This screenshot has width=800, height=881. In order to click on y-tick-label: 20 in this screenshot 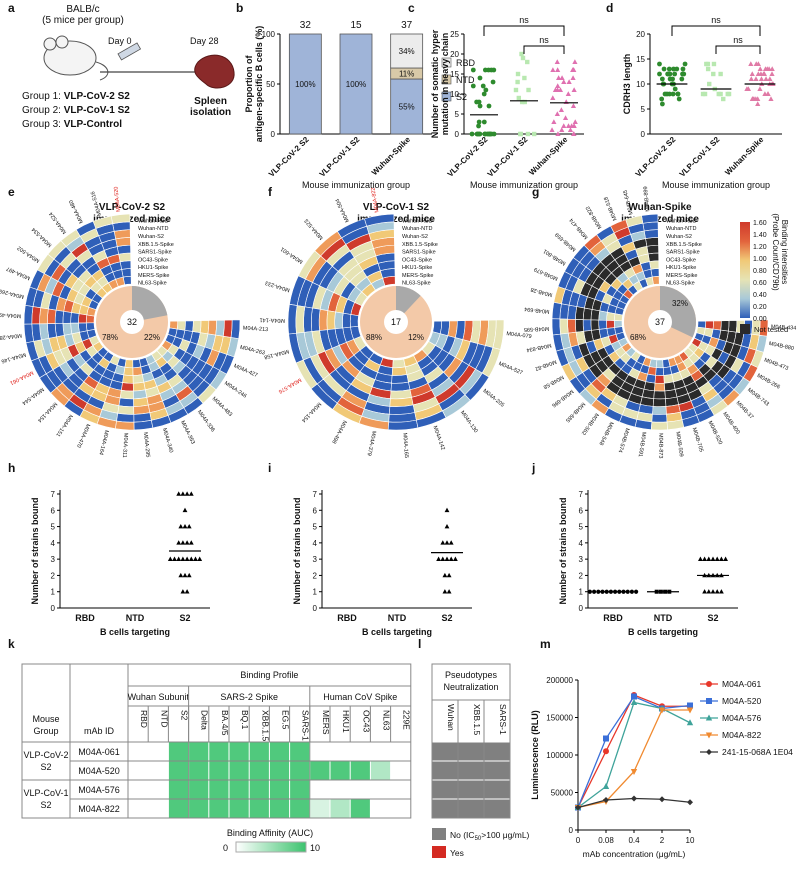, I will do `click(454, 54)`.